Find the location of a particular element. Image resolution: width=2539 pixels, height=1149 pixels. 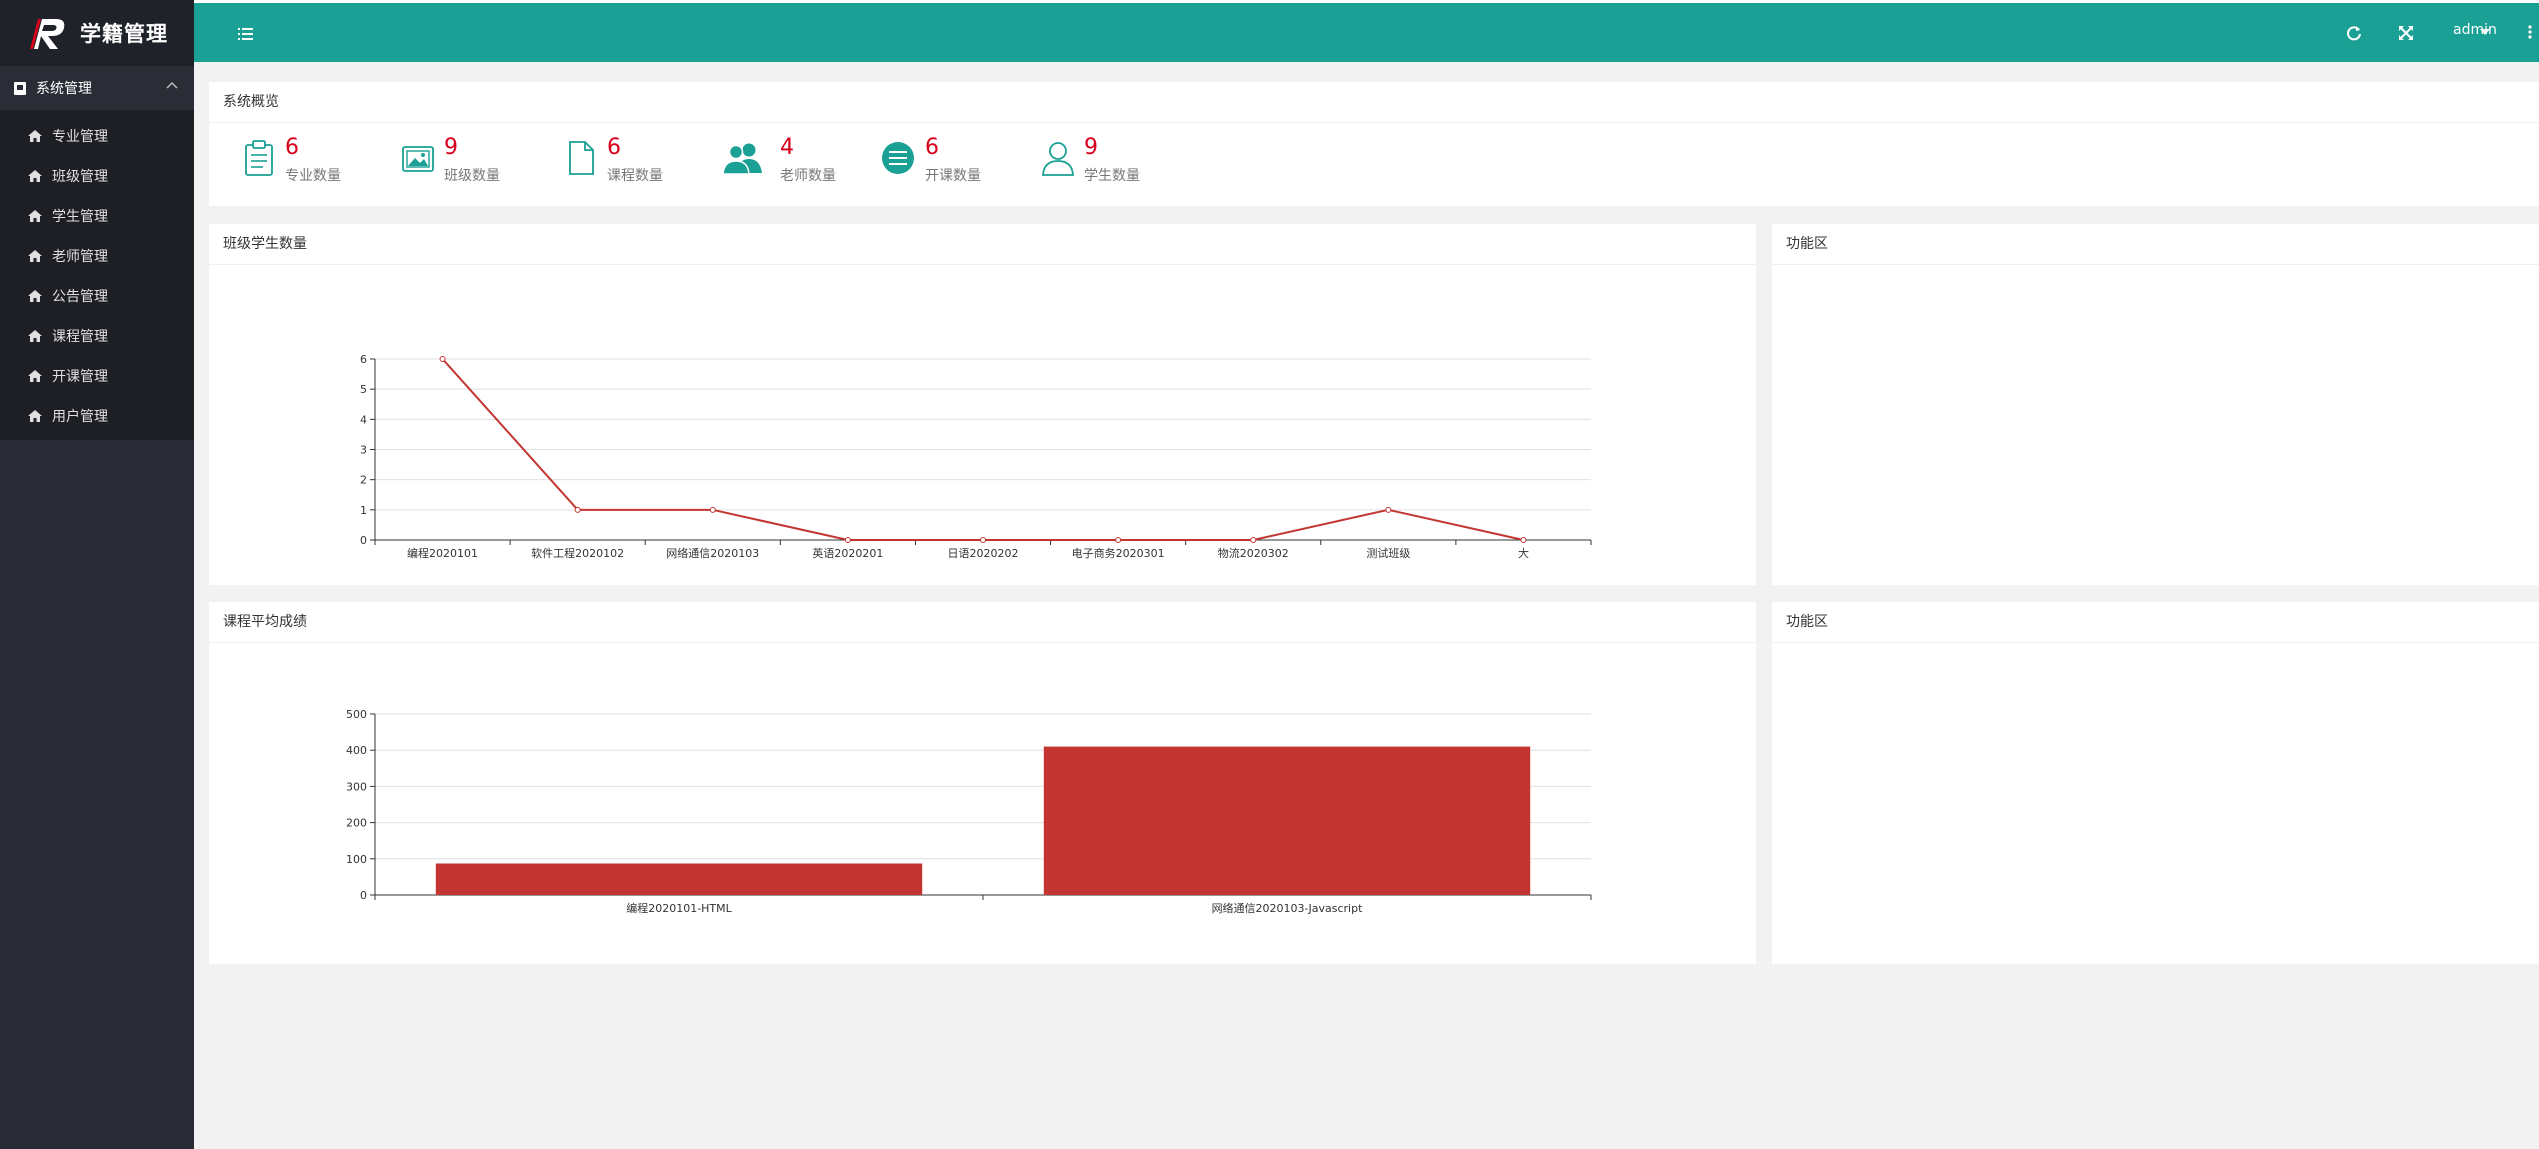

sidebar-item-offering: 开课管理 is located at coordinates (97, 376).